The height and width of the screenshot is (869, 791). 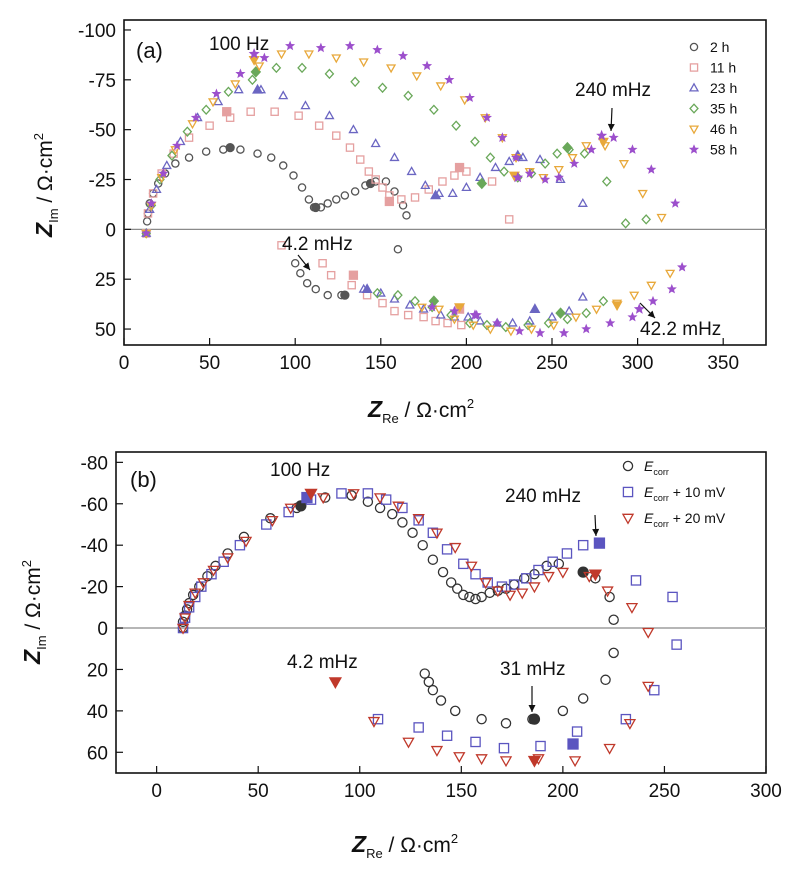 What do you see at coordinates (102, 629) in the screenshot?
I see `y-tick-label: 0` at bounding box center [102, 629].